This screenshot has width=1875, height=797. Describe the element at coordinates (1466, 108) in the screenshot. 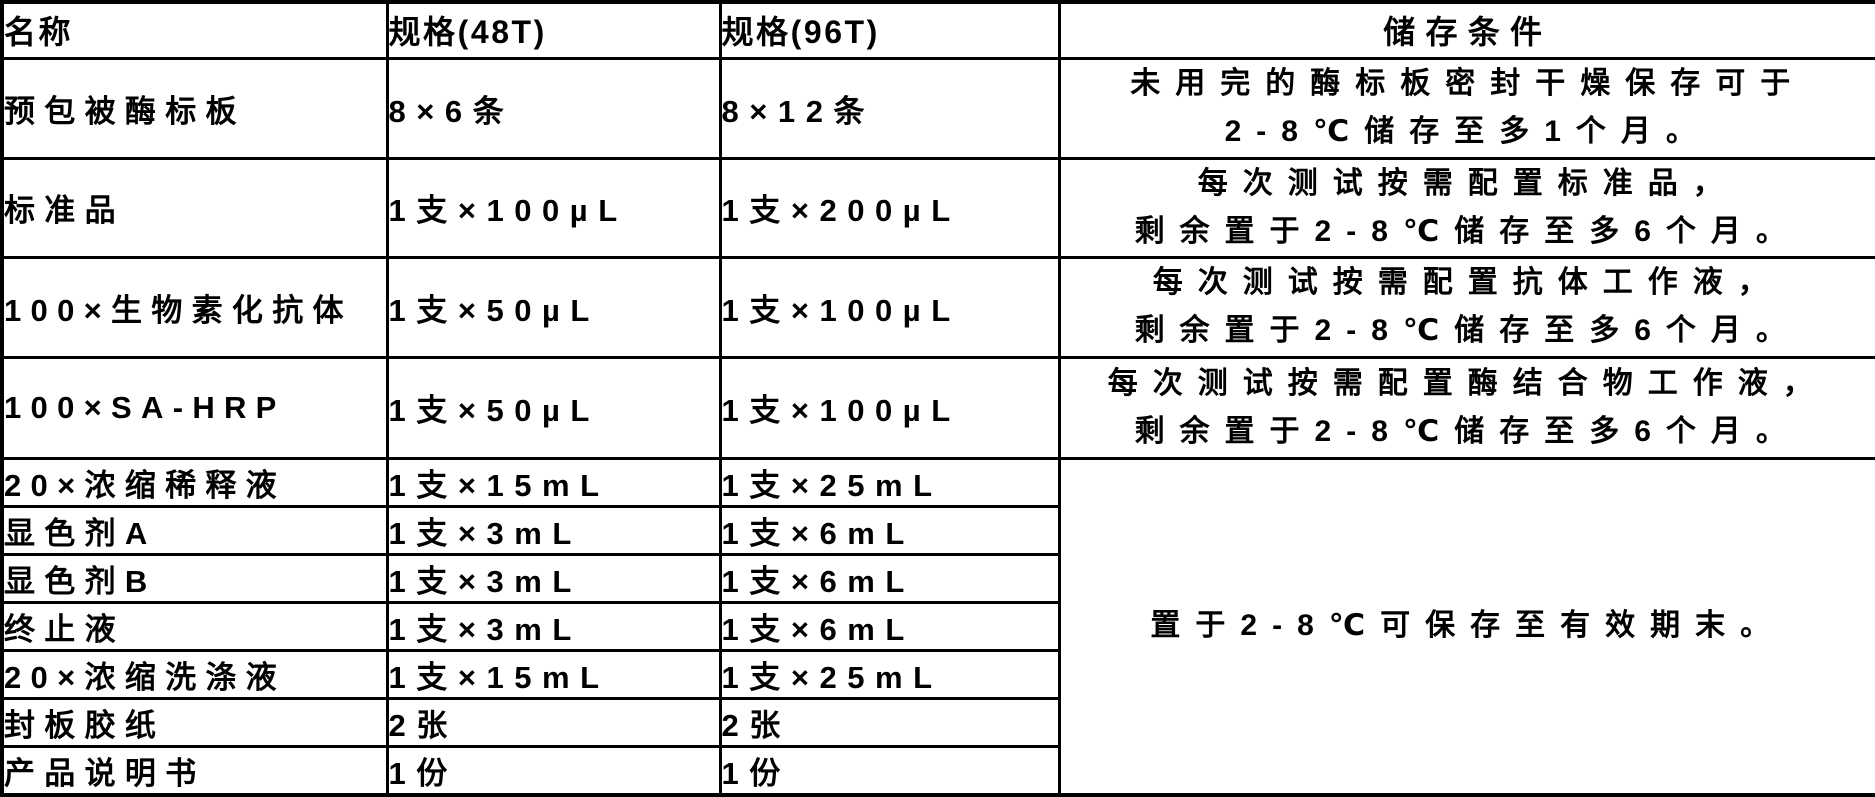

I see `cell-storage: 未用完的酶标板密封干燥保存可于 2-8℃储存至多1个月。` at that location.